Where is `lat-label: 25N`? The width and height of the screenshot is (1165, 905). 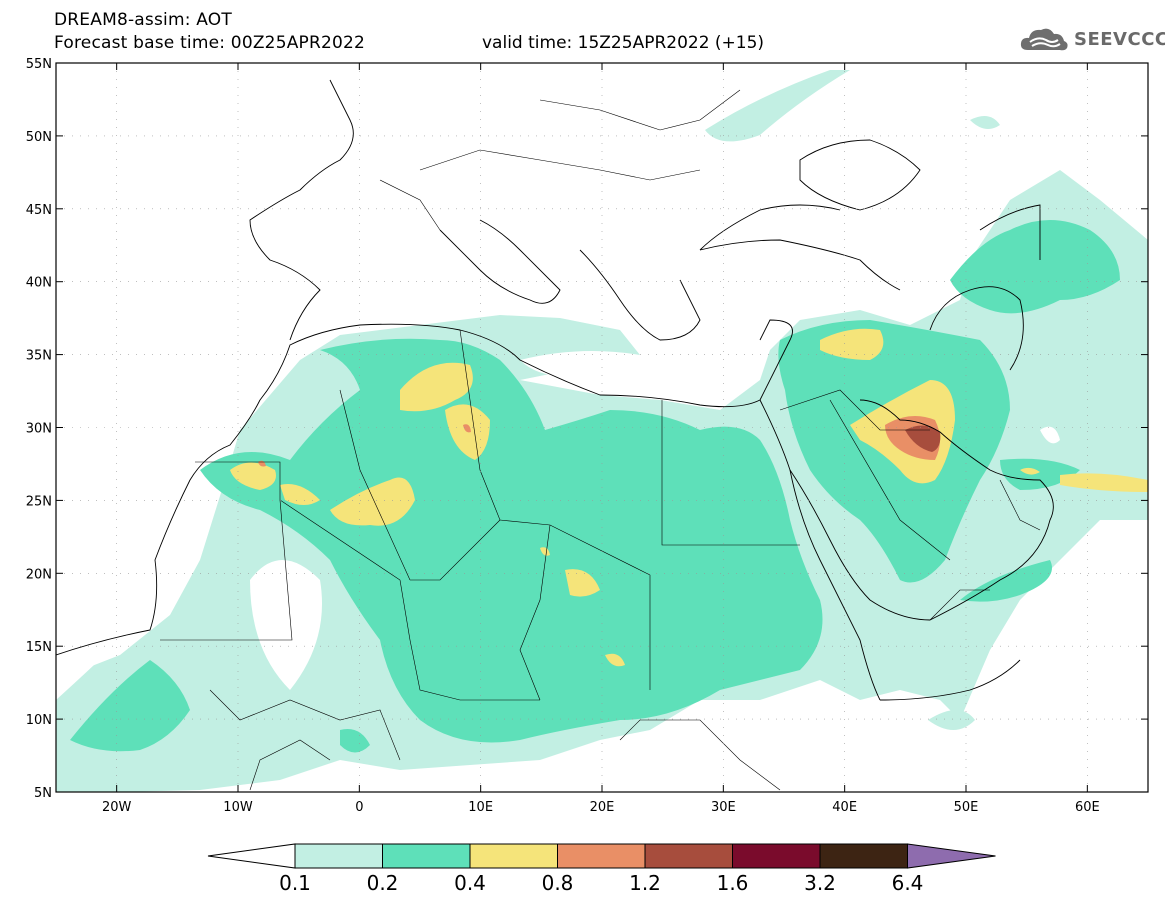 lat-label: 25N is located at coordinates (39, 501).